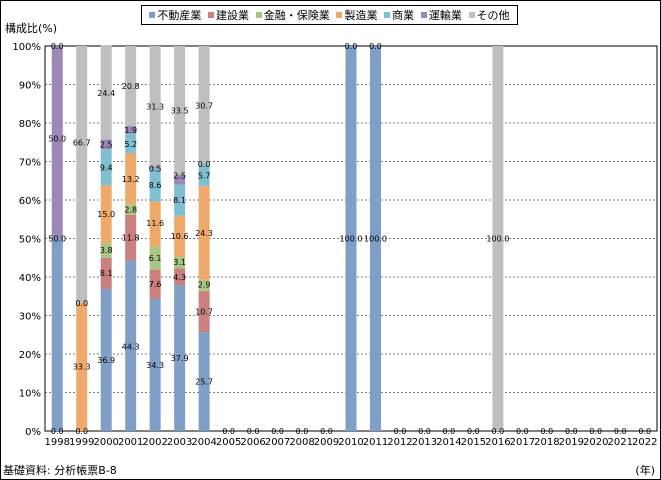  I want to click on x-tick-label: 2016, so click(497, 442).